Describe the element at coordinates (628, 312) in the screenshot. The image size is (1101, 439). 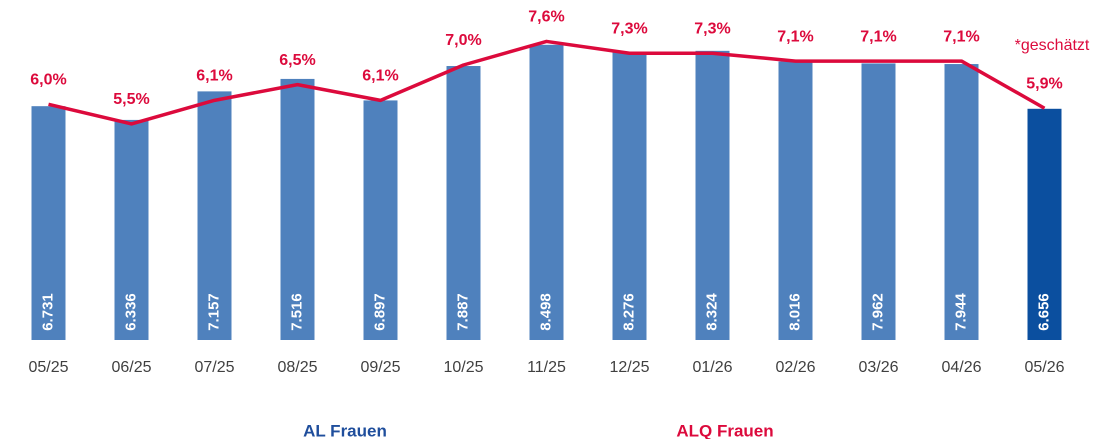
I see `bar-value-label: 8.276` at that location.